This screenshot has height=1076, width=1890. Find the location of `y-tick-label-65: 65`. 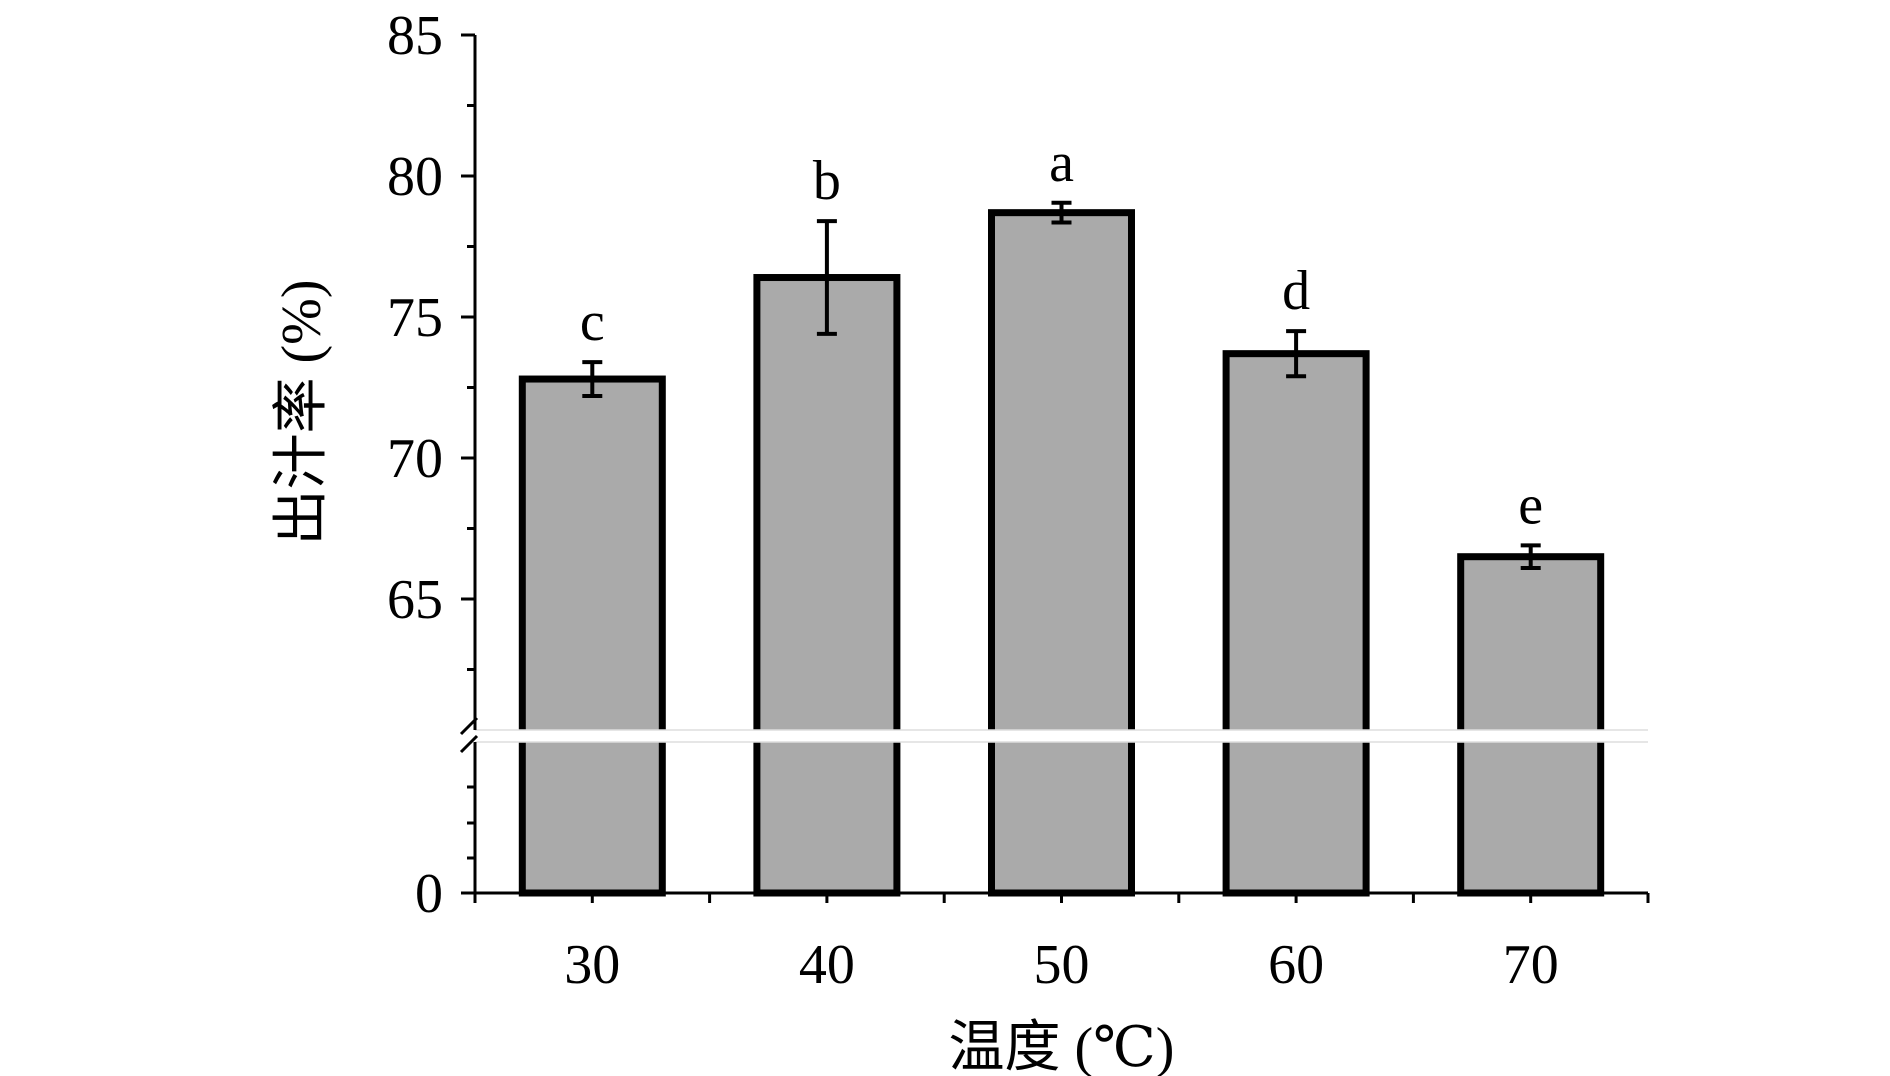

y-tick-label-65: 65 is located at coordinates (415, 600).